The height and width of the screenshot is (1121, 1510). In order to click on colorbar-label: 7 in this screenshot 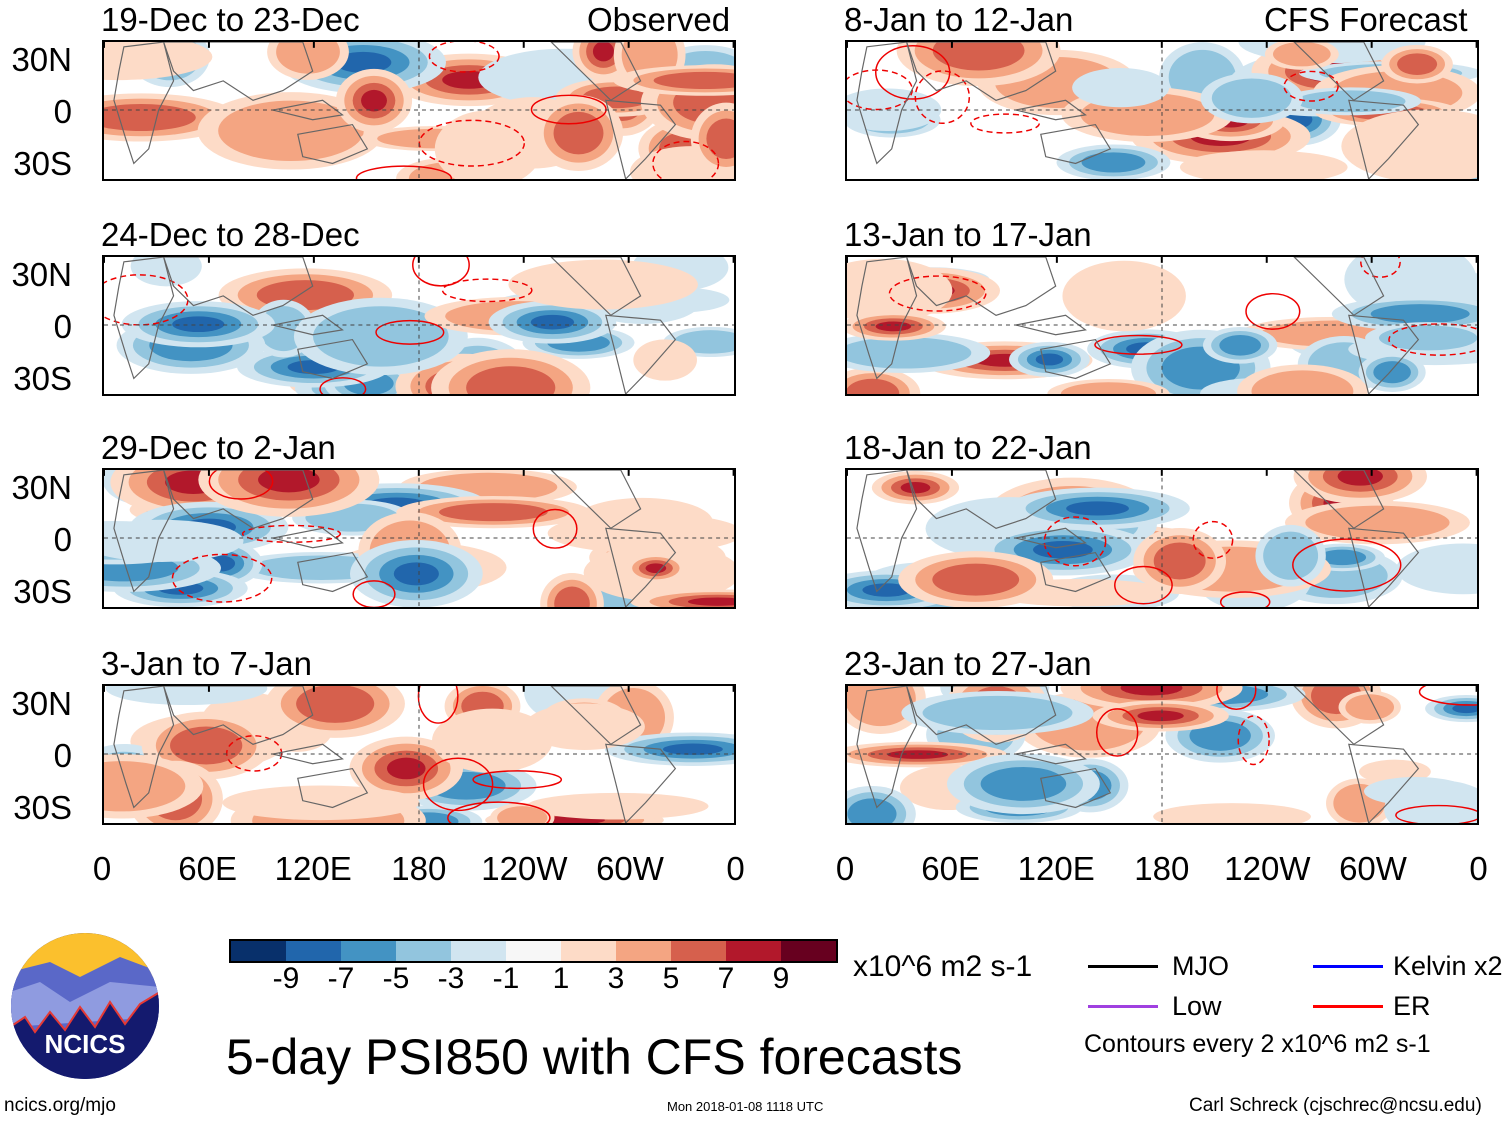, I will do `click(726, 978)`.